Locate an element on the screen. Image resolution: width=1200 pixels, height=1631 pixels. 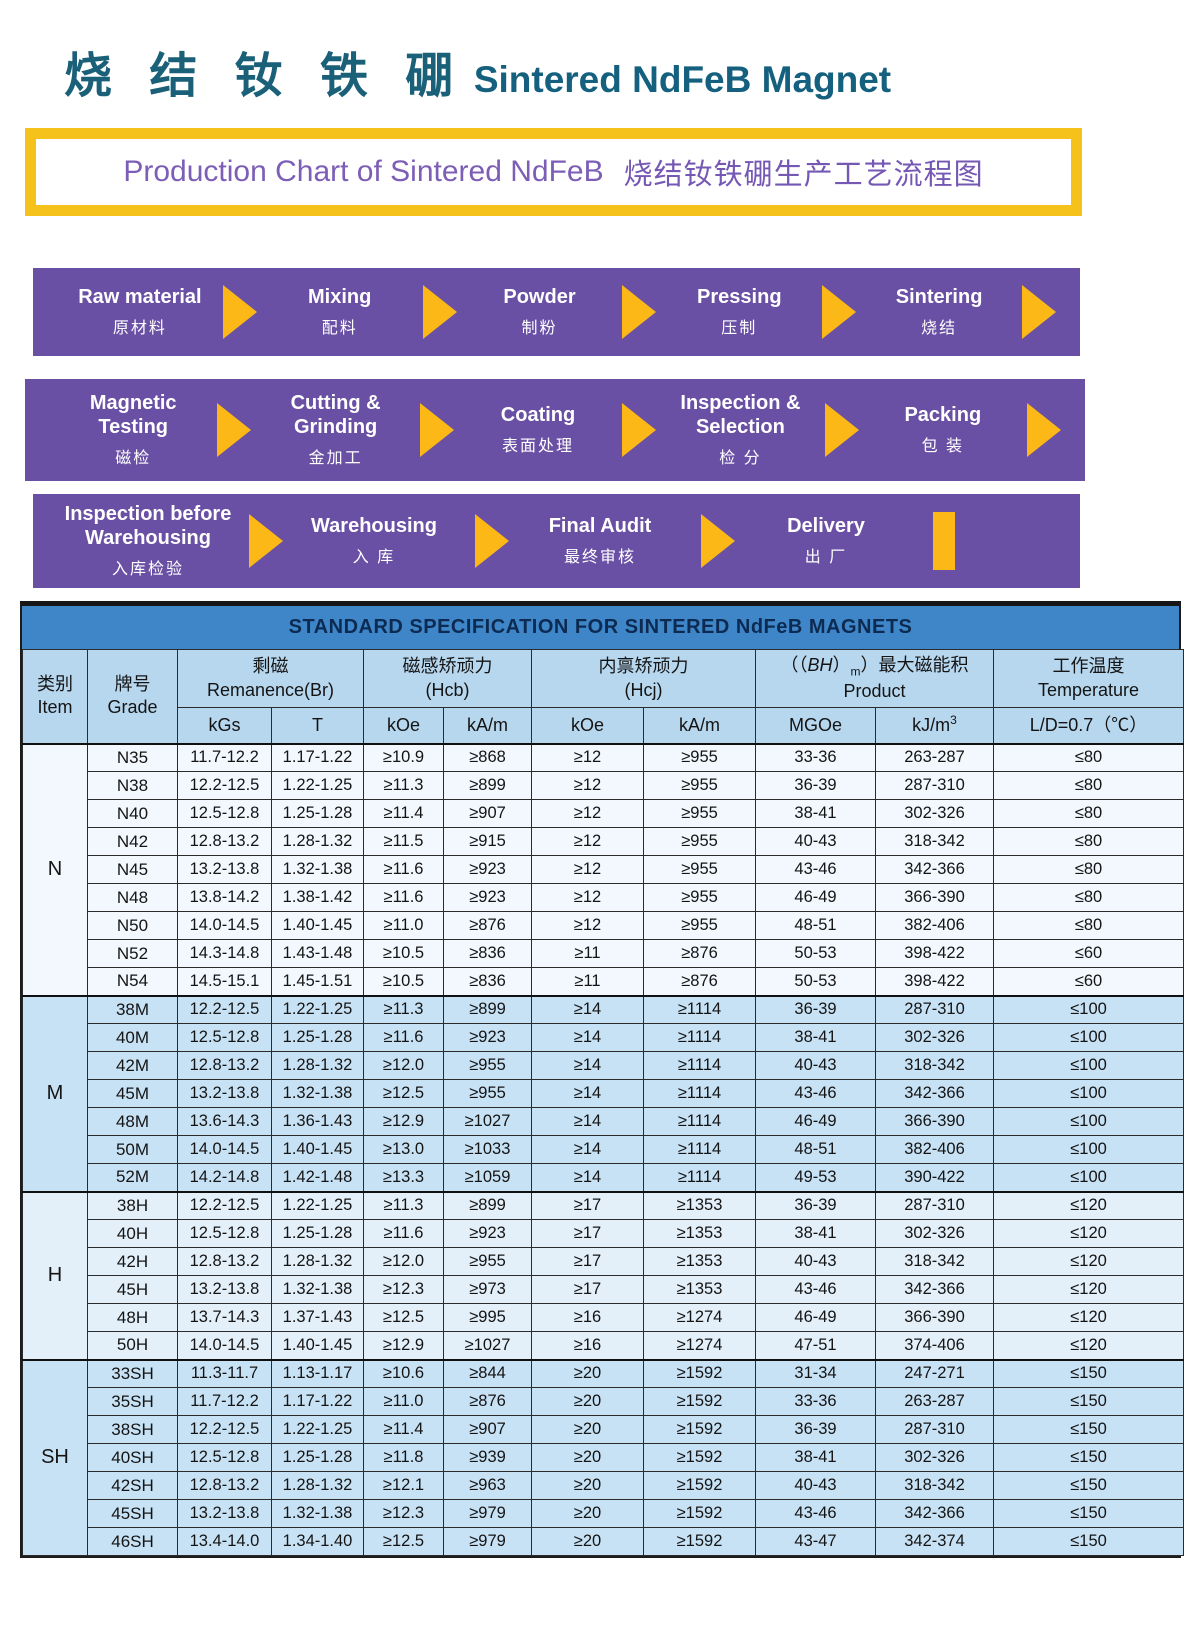
table-cell: 13.7-14.3 is located at coordinates (224, 1317).